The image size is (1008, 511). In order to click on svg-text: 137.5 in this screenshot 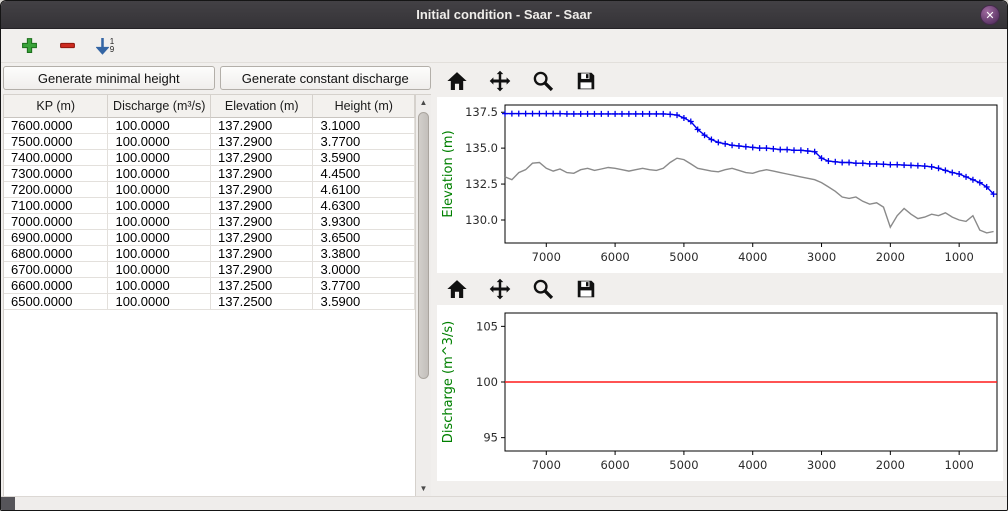, I will do `click(481, 112)`.